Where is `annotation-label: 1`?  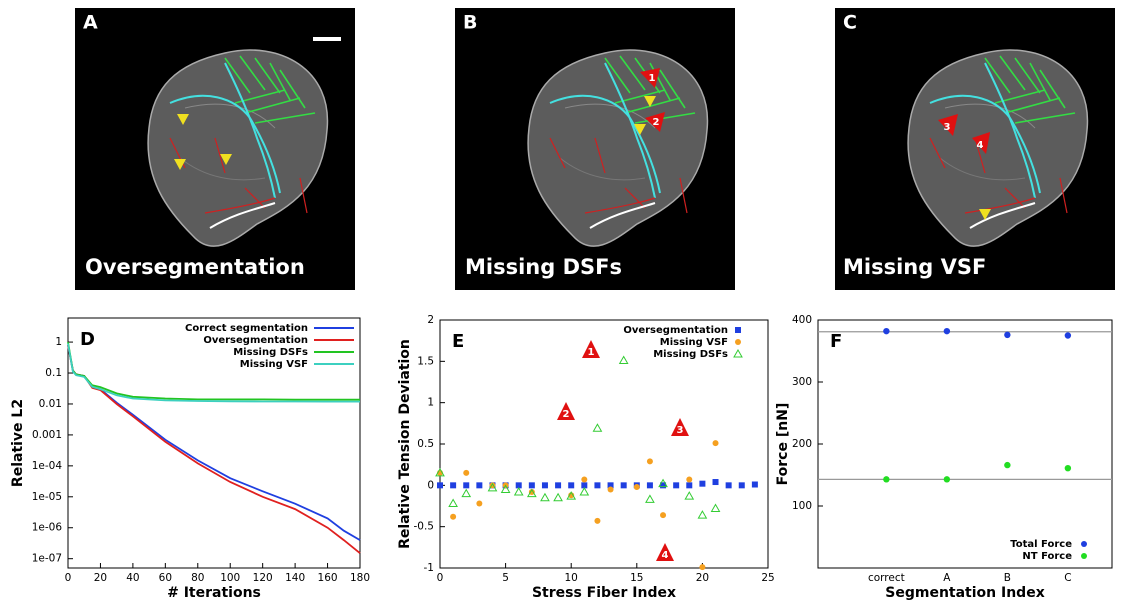 annotation-label: 1 is located at coordinates (591, 352).